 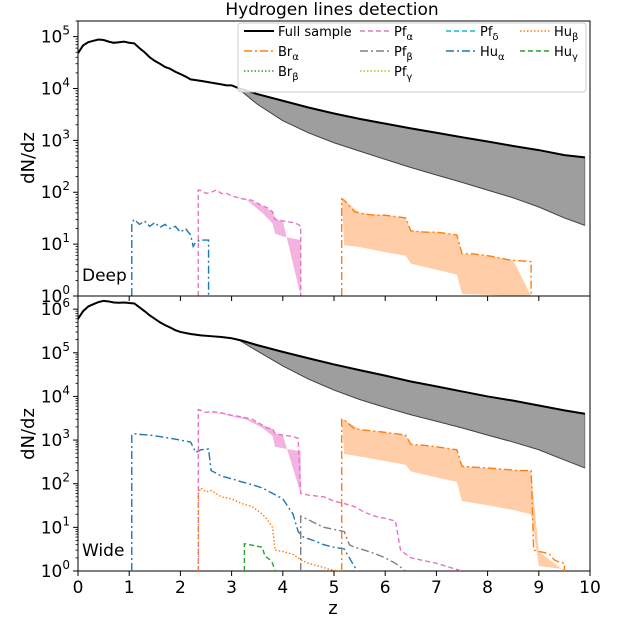 I want to click on x-tick-label: 4, so click(x=282, y=588).